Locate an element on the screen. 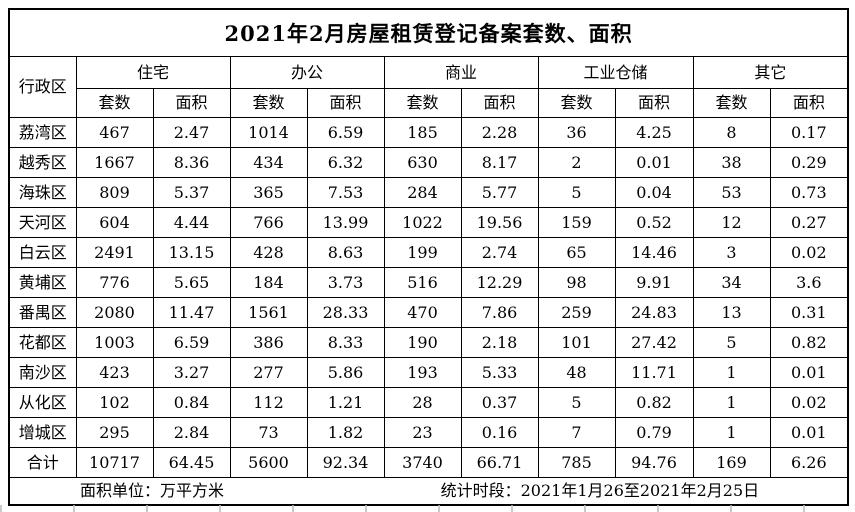  value-cell: 0.84 is located at coordinates (191, 402).